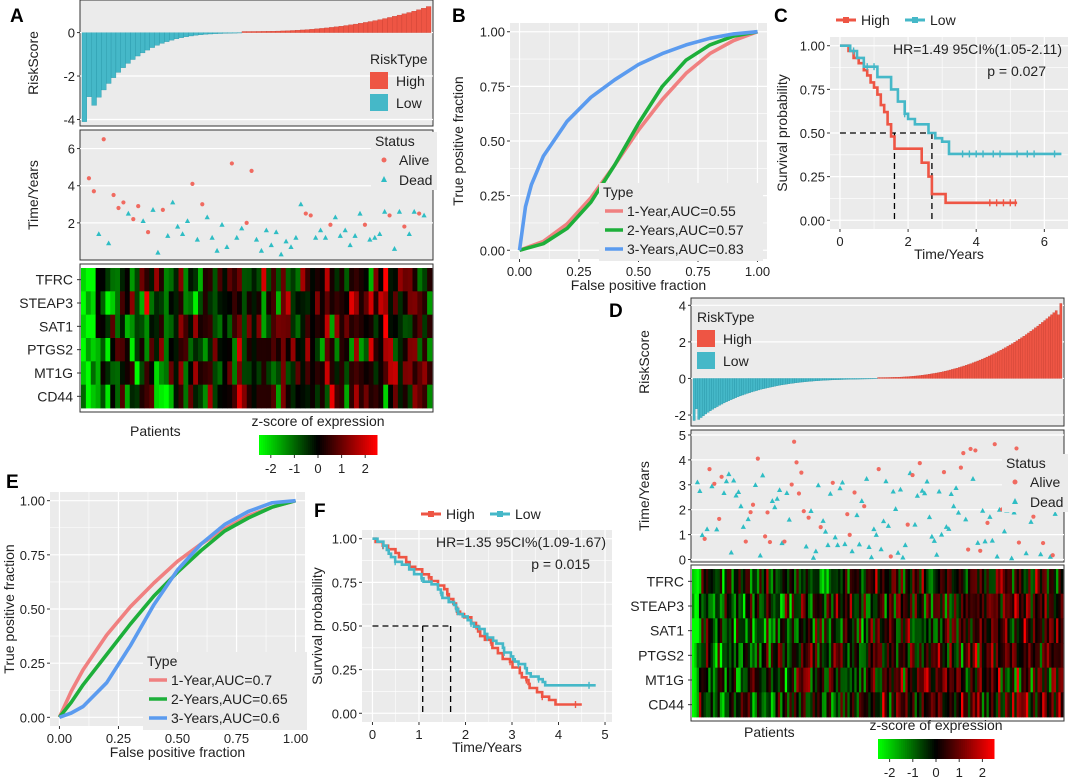 This screenshot has width=1072, height=779. What do you see at coordinates (706, 360) in the screenshot?
I see `legend-key-low` at bounding box center [706, 360].